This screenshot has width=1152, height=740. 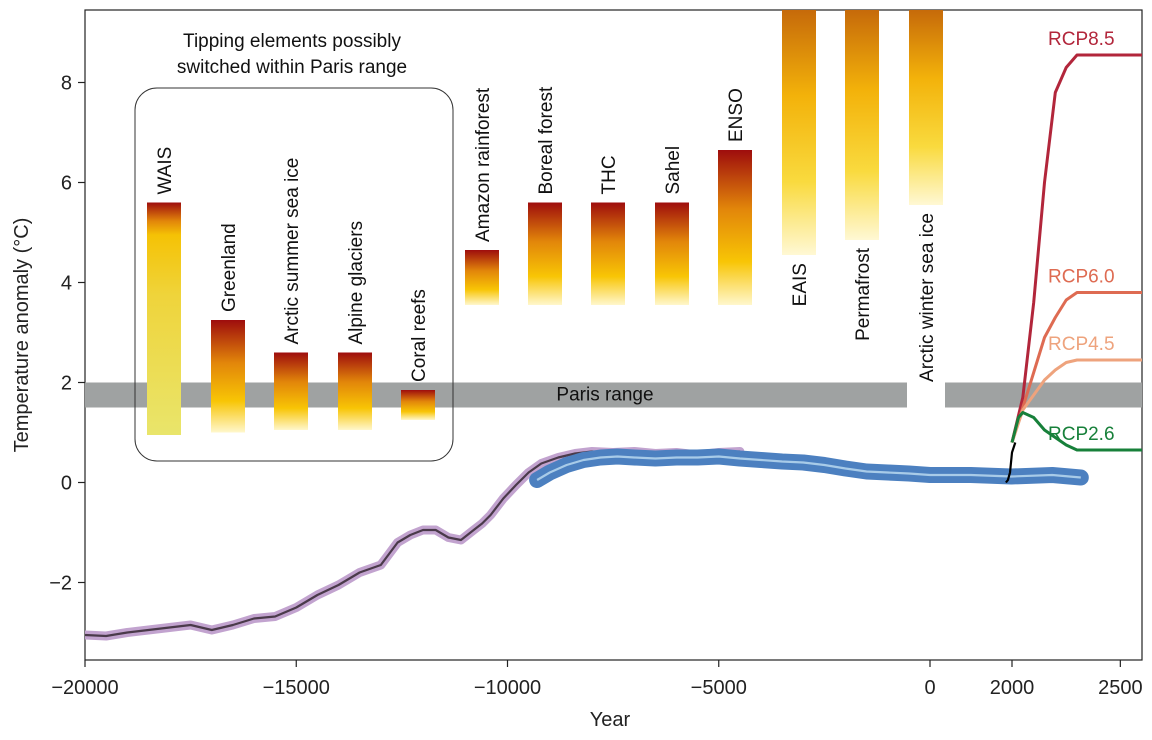 I want to click on x-tick-label: 2500, so click(x=1120, y=688).